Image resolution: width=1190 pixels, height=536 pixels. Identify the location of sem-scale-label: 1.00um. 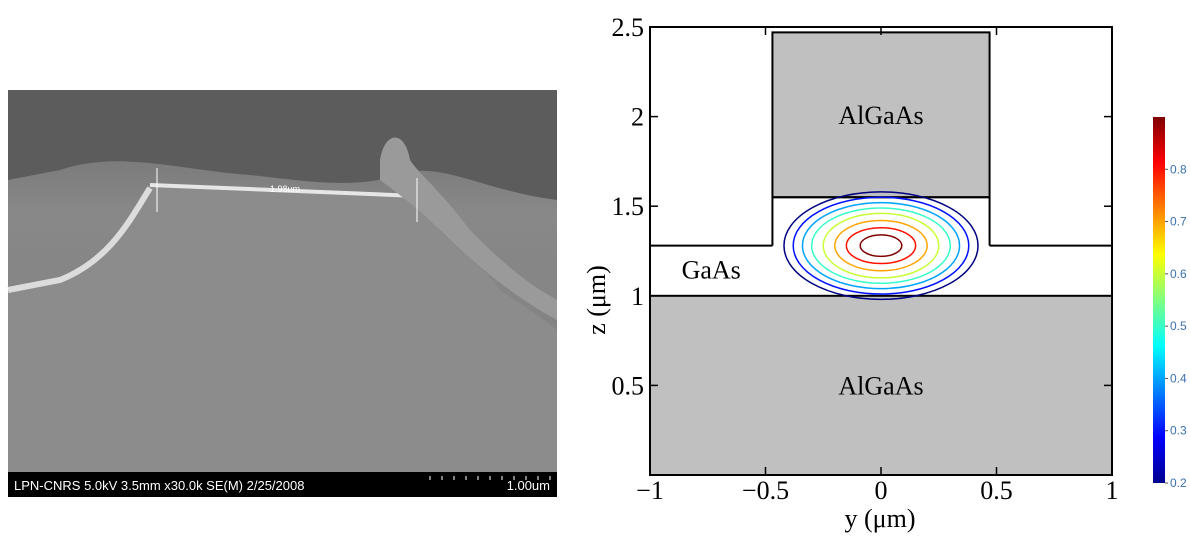
(528, 485).